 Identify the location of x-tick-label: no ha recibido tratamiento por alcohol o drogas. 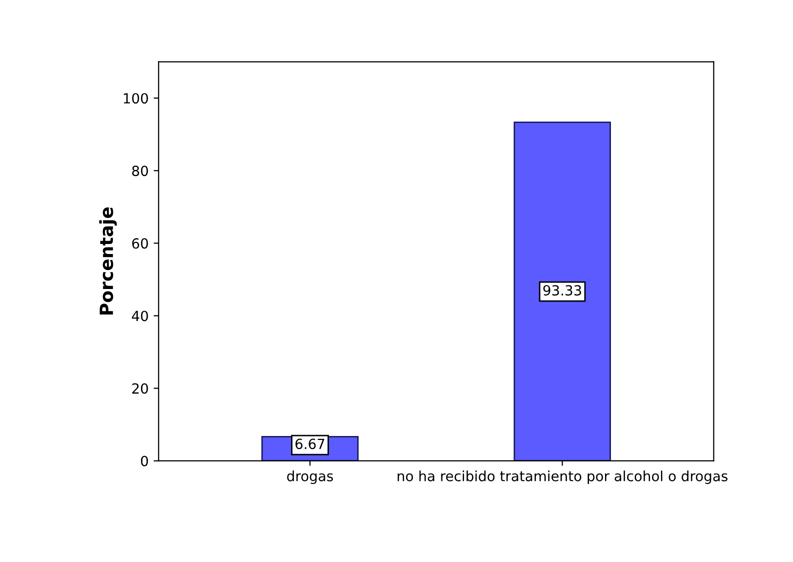
(563, 477).